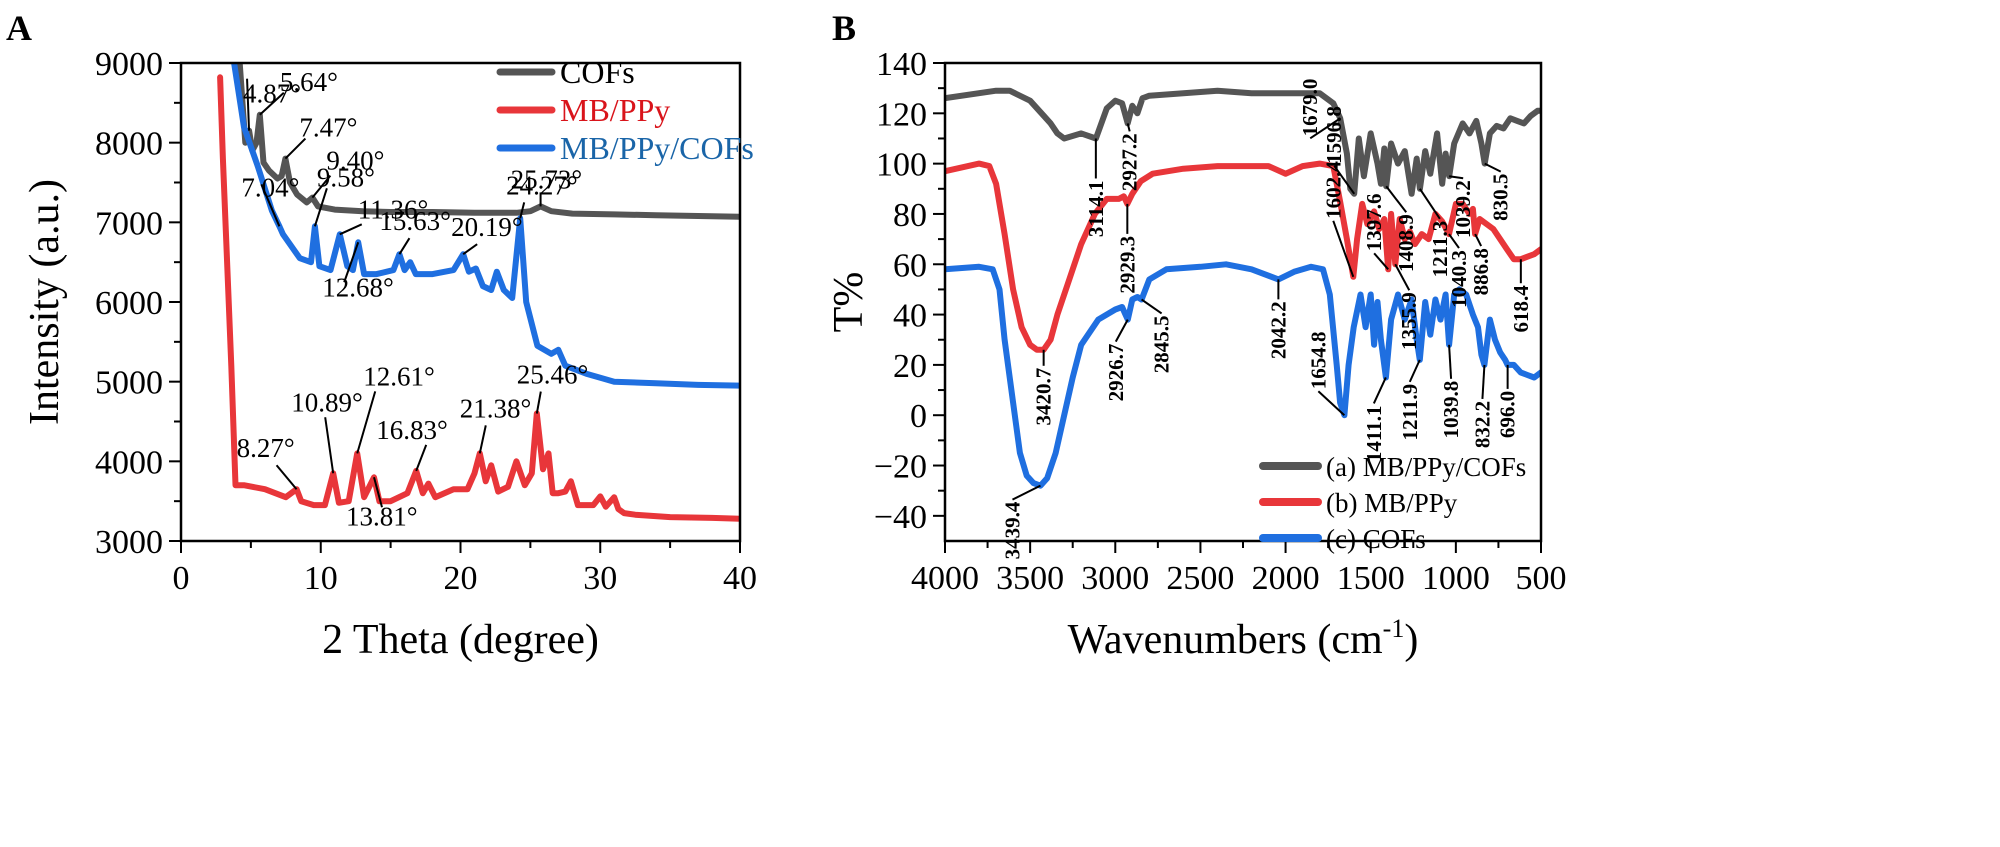  Describe the element at coordinates (1456, 578) in the screenshot. I see `x-tick-label: 1000` at that location.